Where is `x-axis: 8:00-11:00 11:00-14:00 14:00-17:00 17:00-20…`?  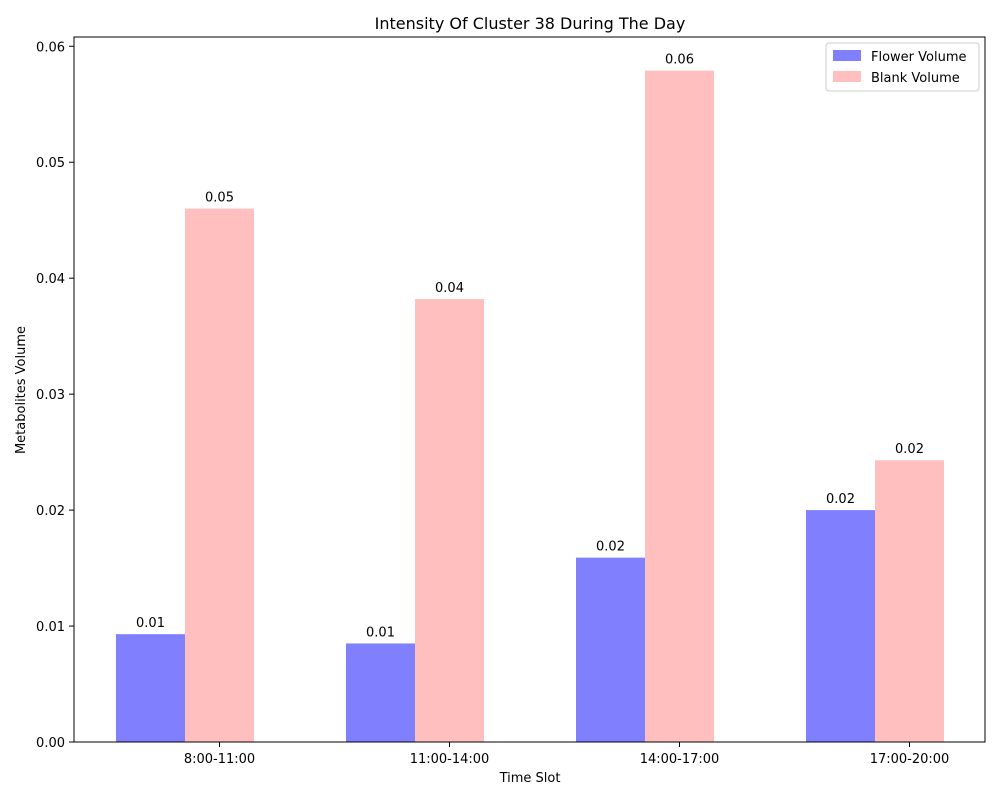 x-axis: 8:00-11:00 11:00-14:00 14:00-17:00 17:00-20… is located at coordinates (566, 754).